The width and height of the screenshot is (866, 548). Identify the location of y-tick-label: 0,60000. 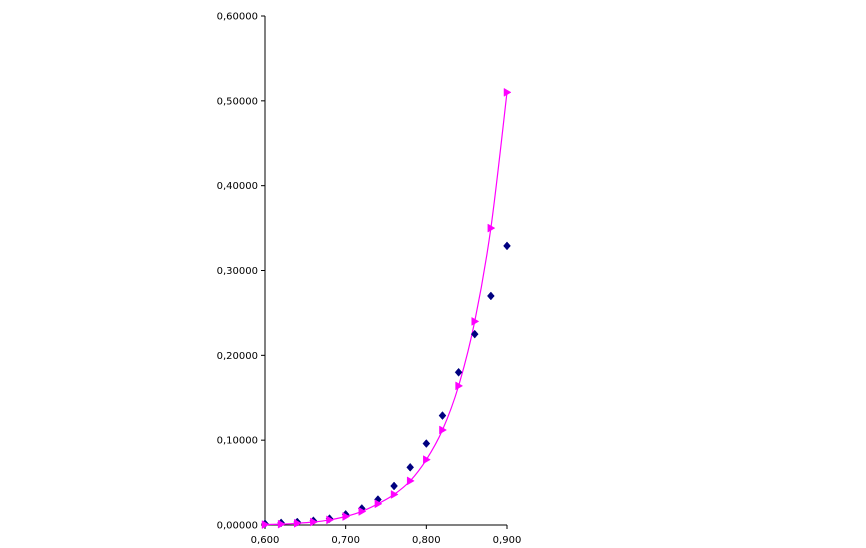
(237, 17).